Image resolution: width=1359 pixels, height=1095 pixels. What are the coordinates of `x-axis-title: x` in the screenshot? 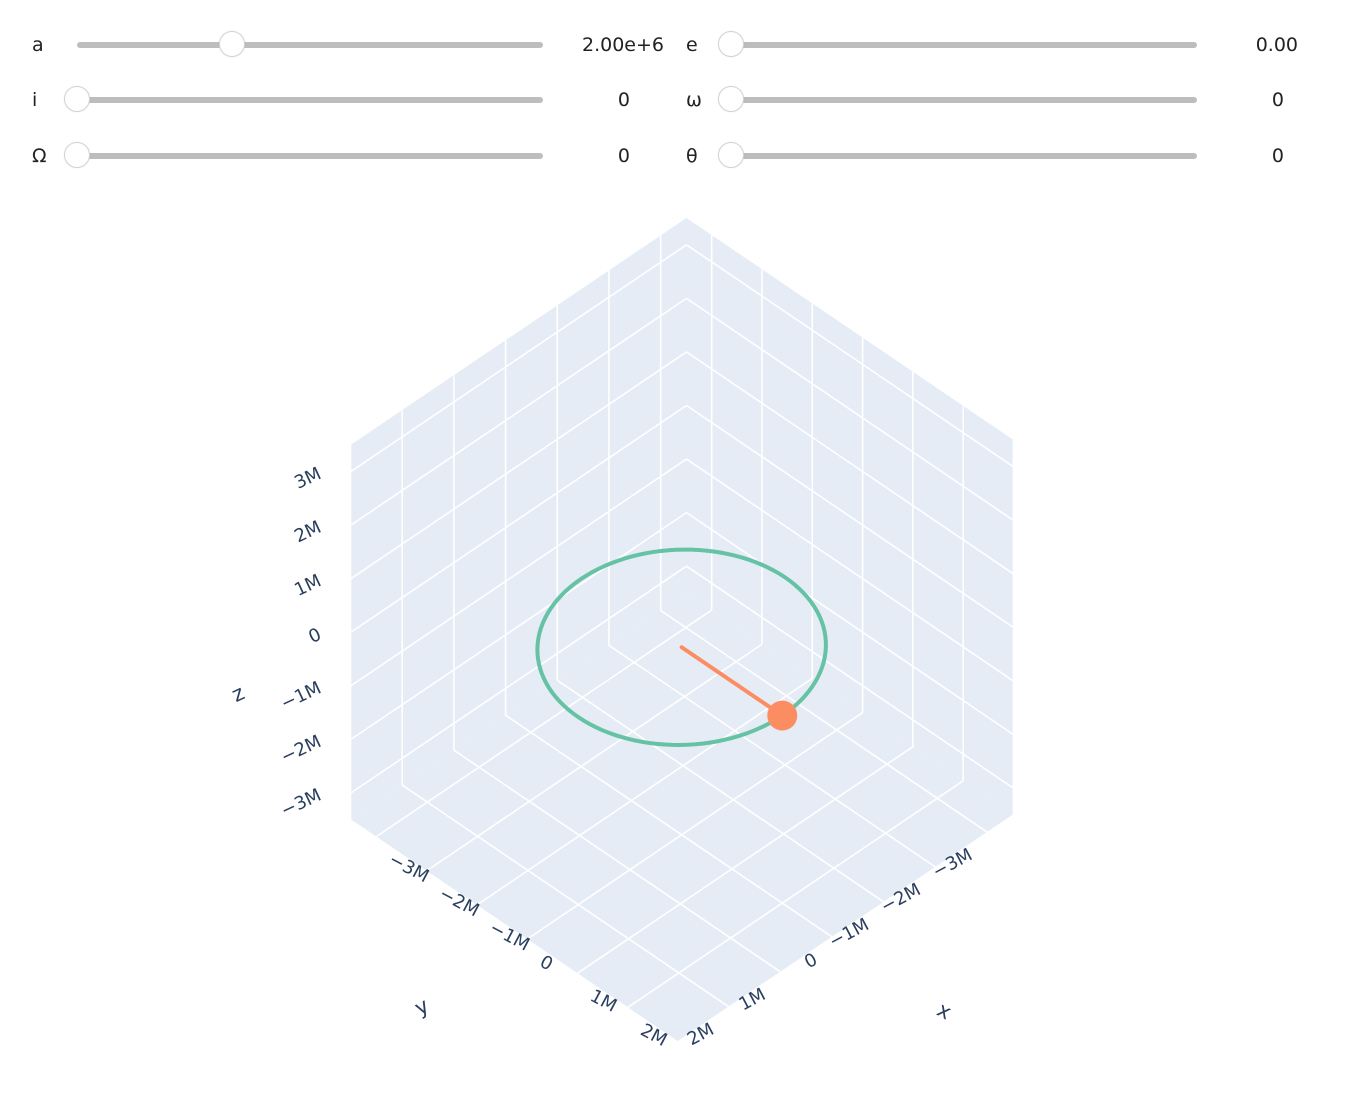 It's located at (944, 1010).